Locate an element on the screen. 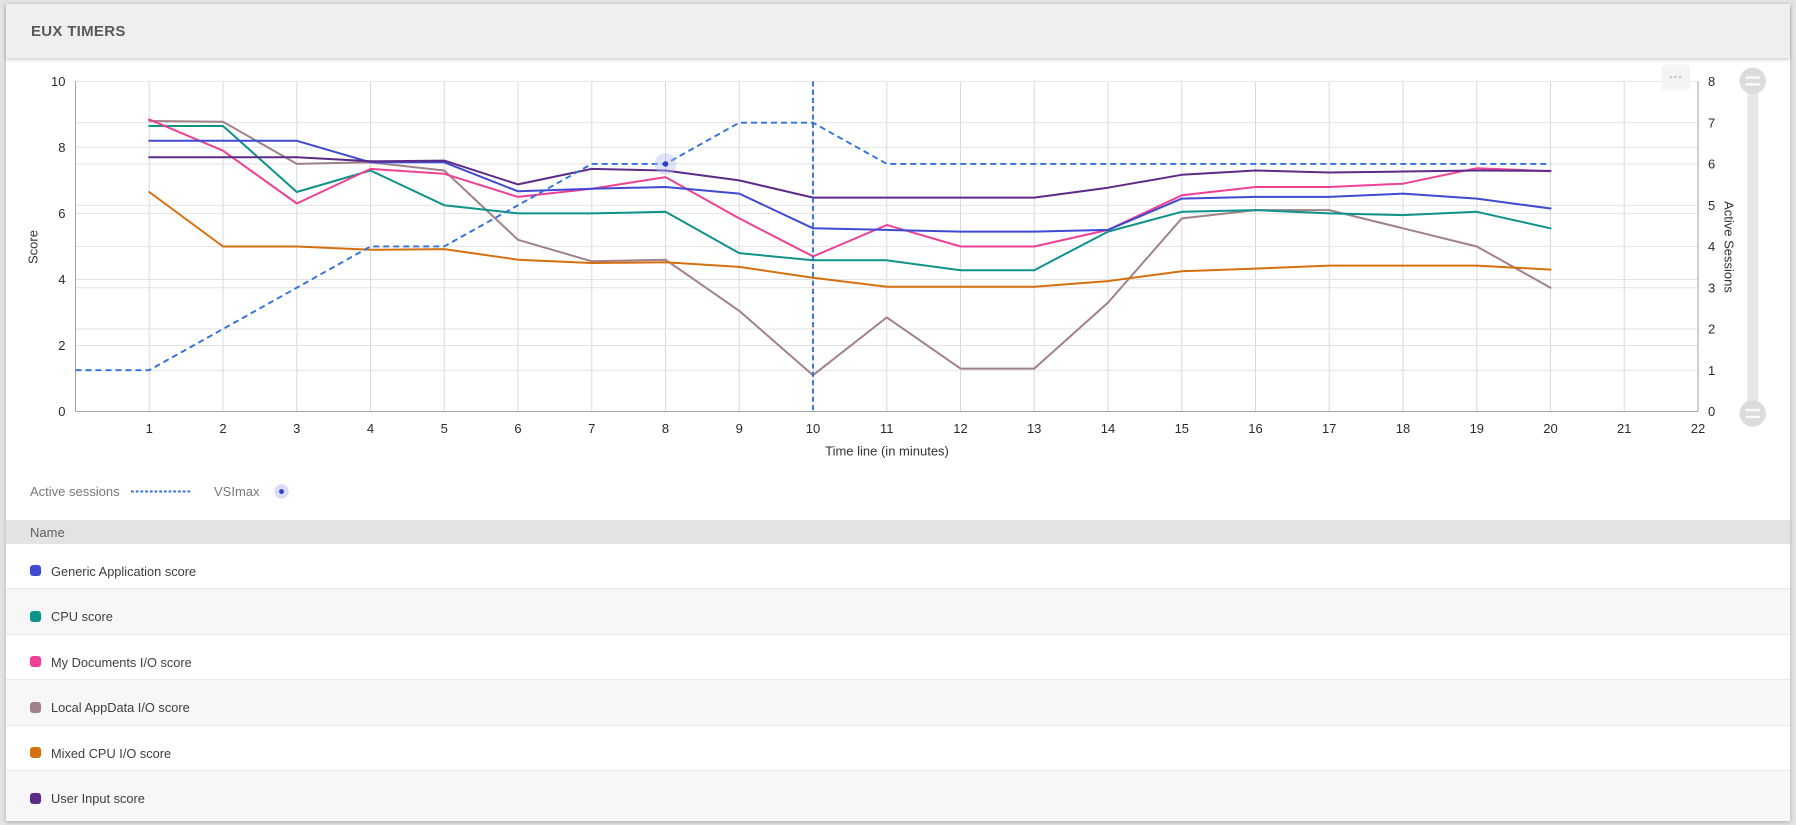  svg-text: 13 is located at coordinates (1034, 428).